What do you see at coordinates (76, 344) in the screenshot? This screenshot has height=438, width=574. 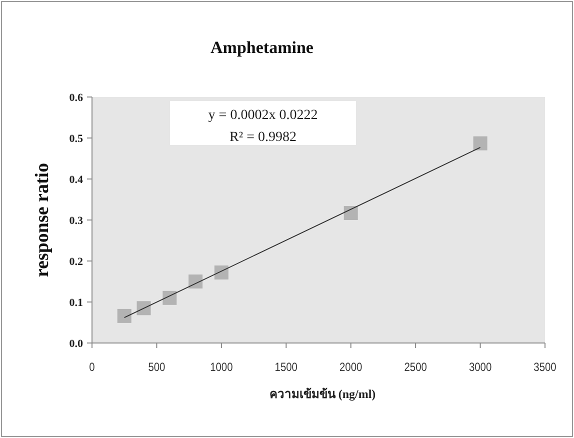 I see `y-tick-label: 0.0` at bounding box center [76, 344].